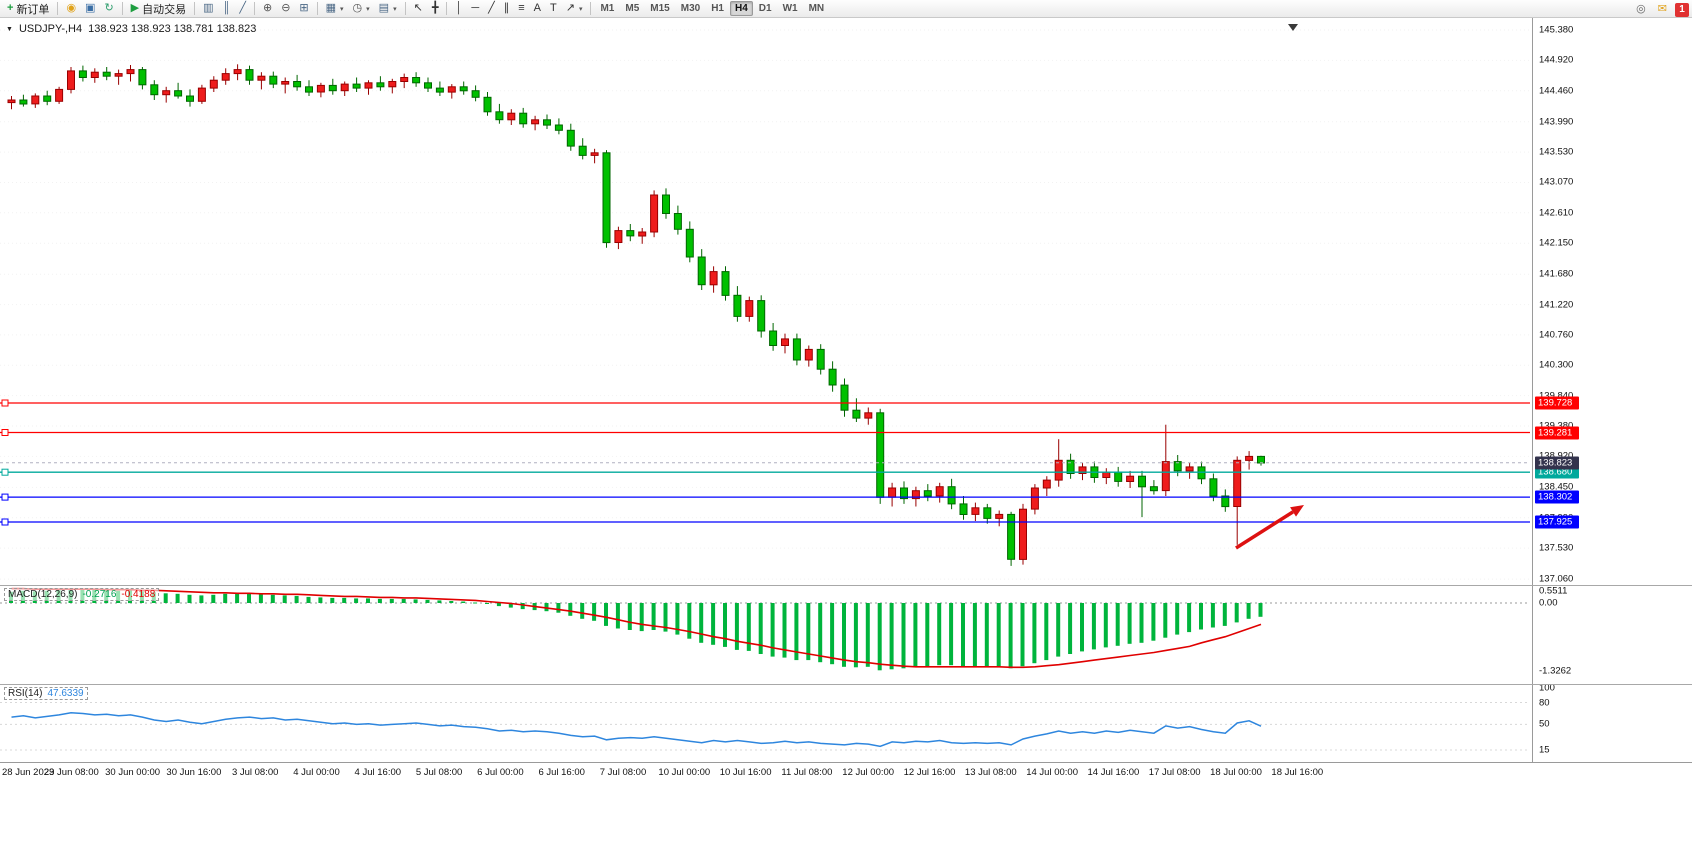 The width and height of the screenshot is (1692, 846). Describe the element at coordinates (108, 9) in the screenshot. I see `refresh-button: ↻` at that location.